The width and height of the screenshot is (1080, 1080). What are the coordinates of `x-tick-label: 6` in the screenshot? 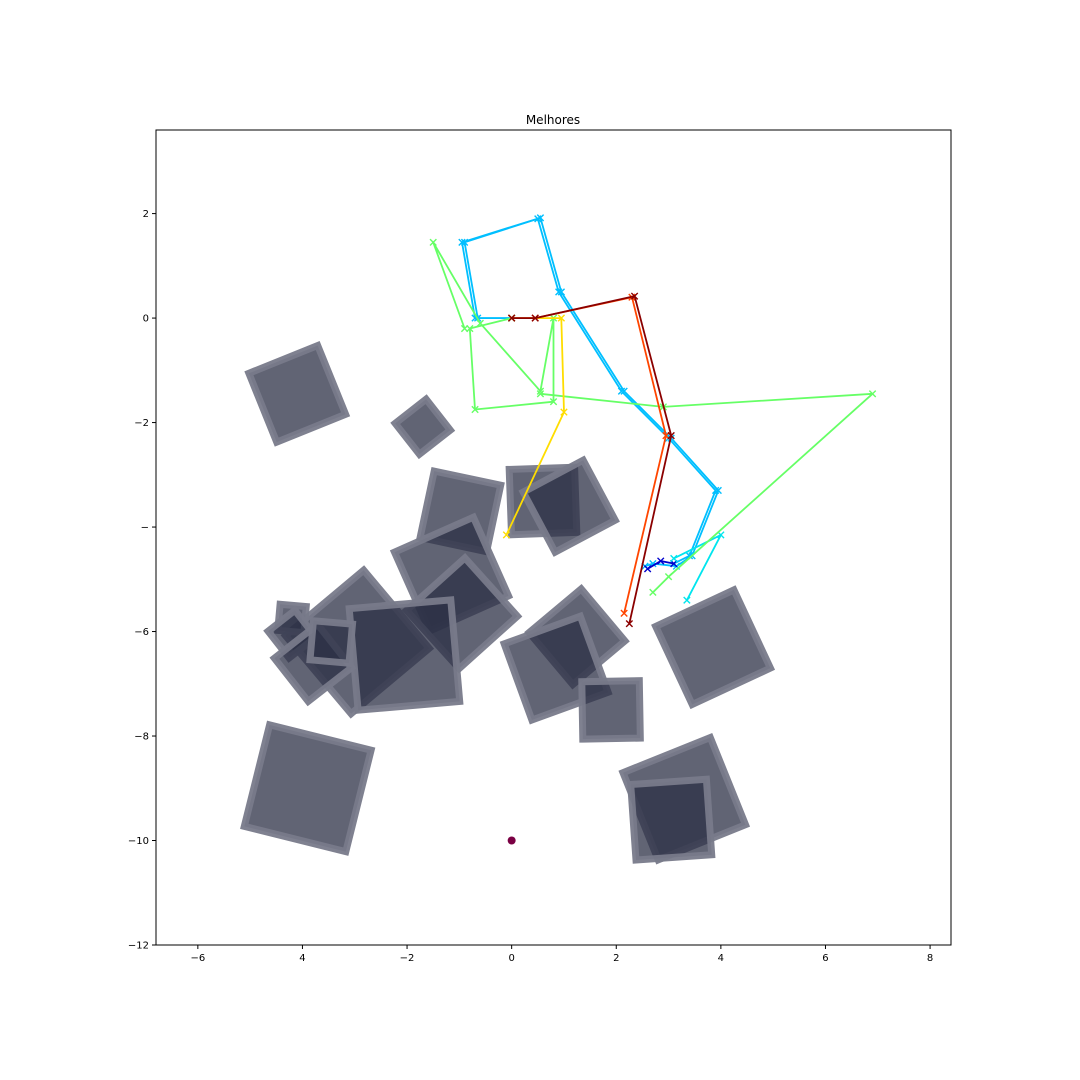 It's located at (825, 958).